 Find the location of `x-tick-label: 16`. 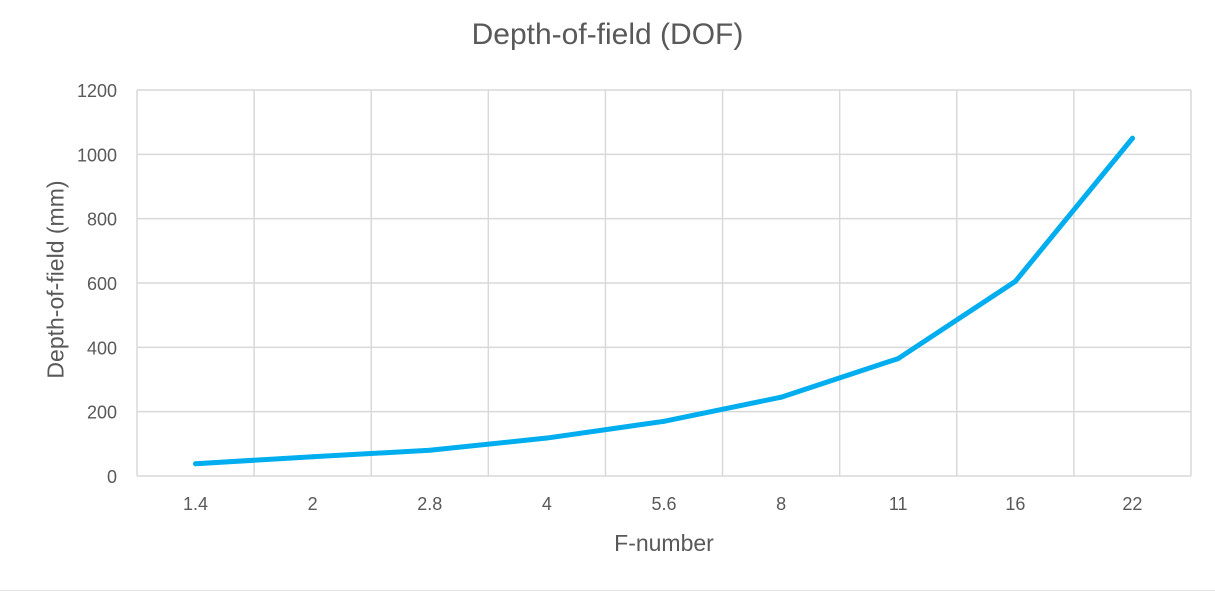

x-tick-label: 16 is located at coordinates (1015, 504).